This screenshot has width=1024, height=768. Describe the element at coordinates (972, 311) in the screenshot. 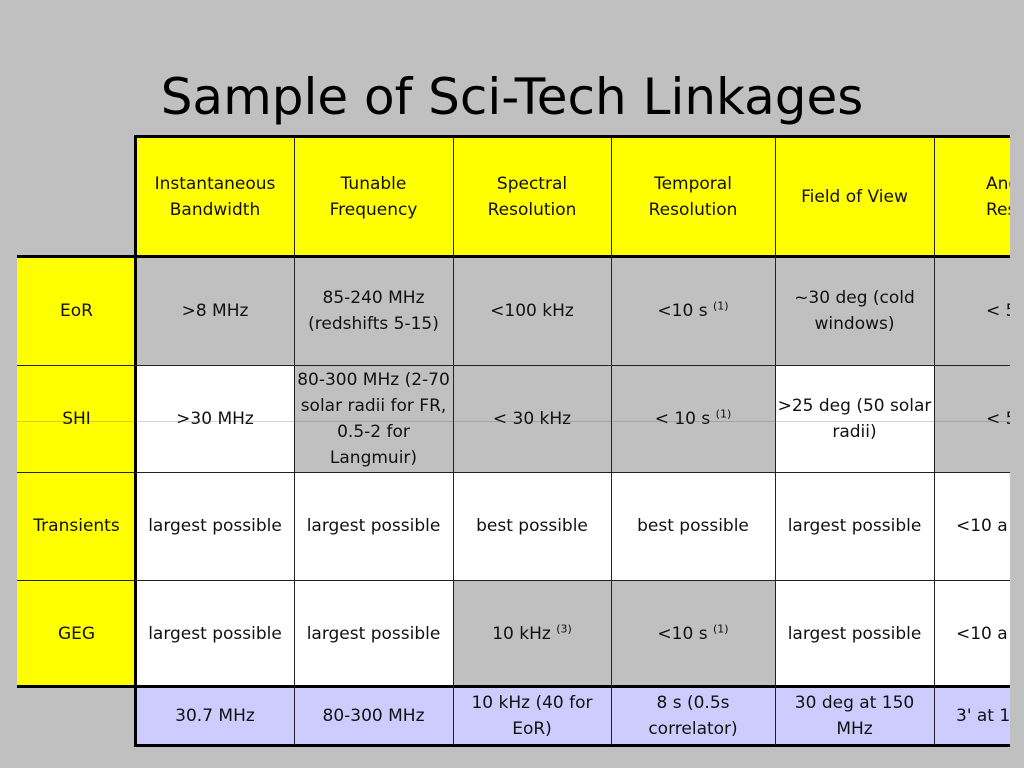

I see `eor-angular: < 5` at that location.